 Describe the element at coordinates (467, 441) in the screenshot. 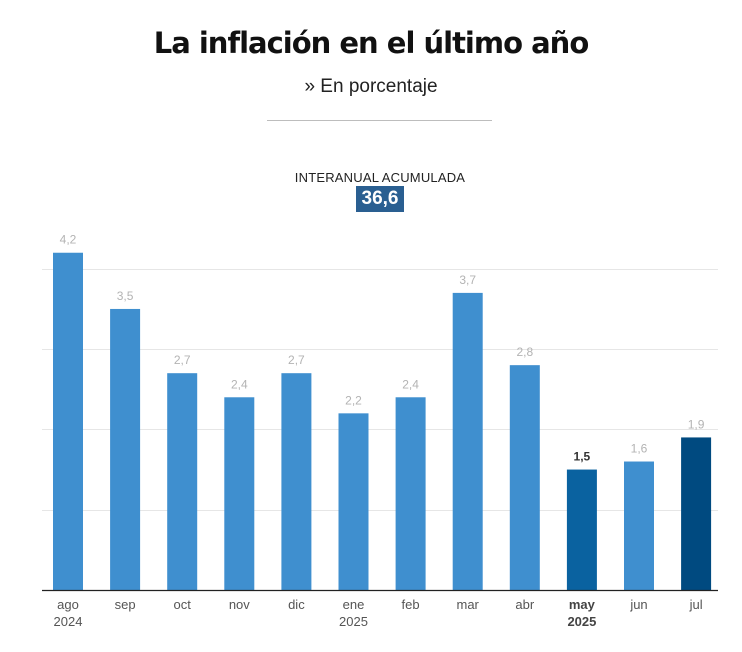

I see `bar-mar` at that location.